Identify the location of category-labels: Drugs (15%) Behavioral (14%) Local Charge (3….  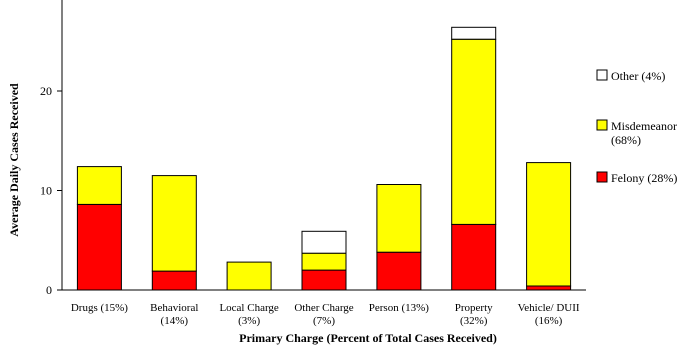
(325, 314).